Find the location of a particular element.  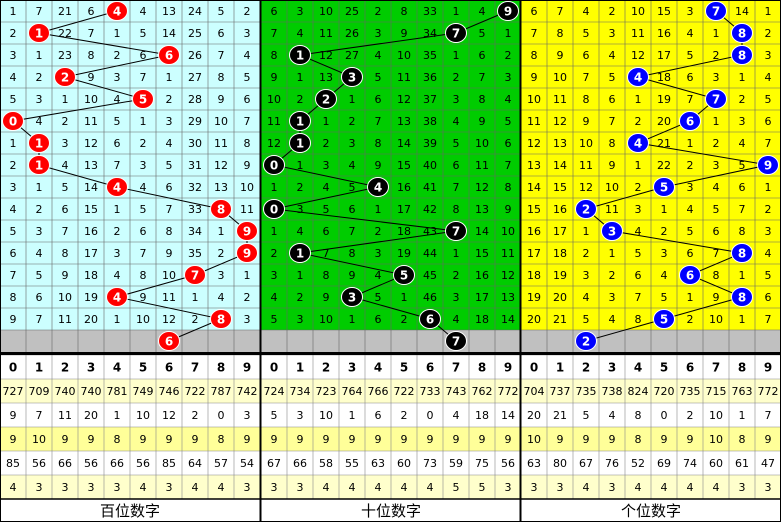

stat-cell: 4 is located at coordinates (404, 487).